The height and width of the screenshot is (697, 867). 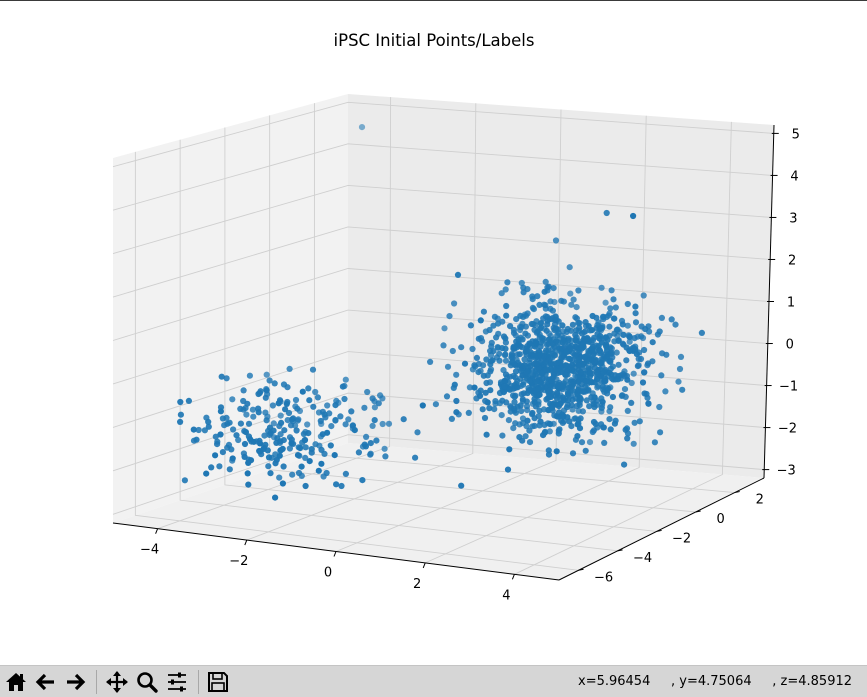 I want to click on magnifier-icon, so click(x=147, y=682).